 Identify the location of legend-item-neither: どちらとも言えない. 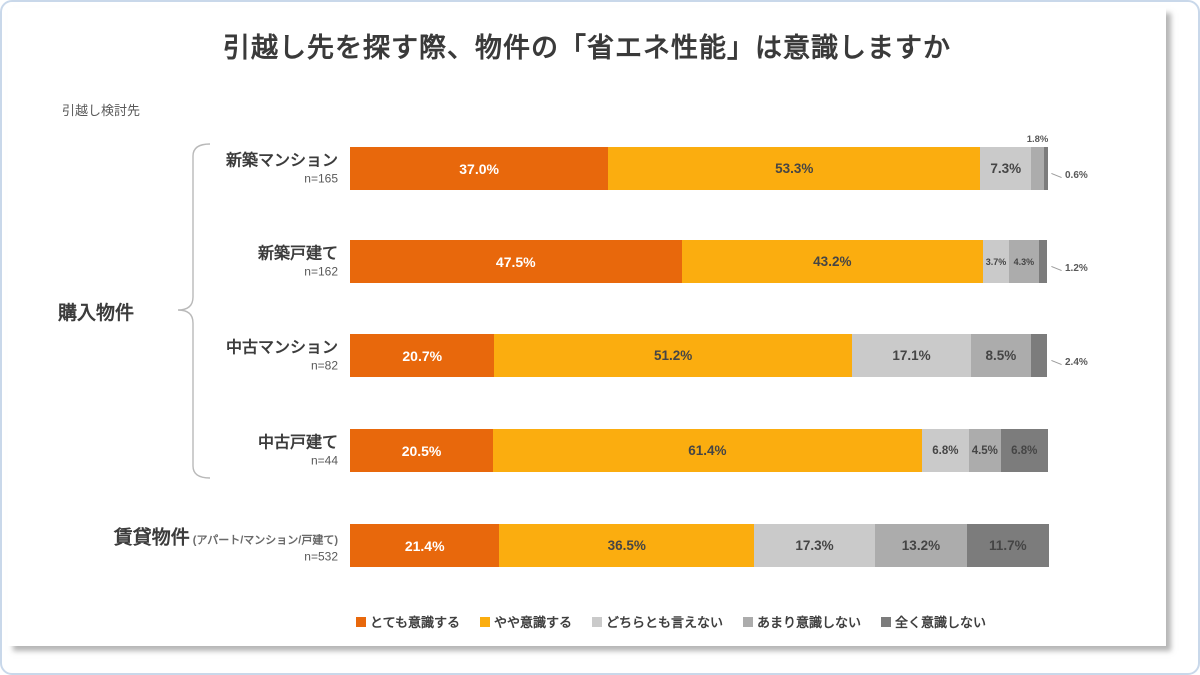
(657, 621).